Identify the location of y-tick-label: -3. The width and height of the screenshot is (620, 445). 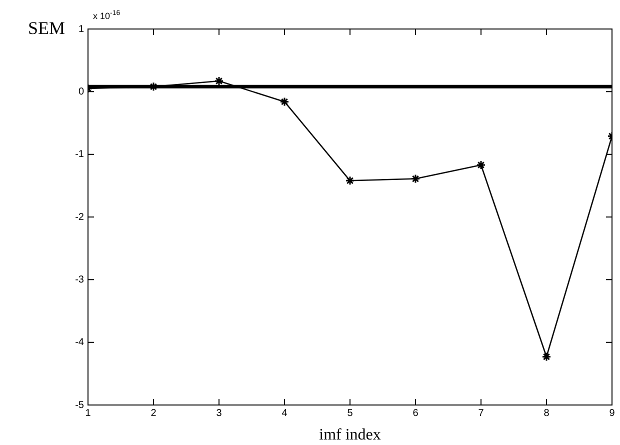
(79, 280).